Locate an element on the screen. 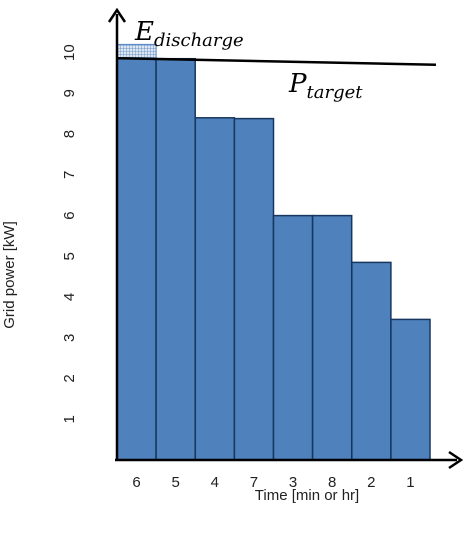 The width and height of the screenshot is (465, 533). x-axis-arrow is located at coordinates (456, 460).